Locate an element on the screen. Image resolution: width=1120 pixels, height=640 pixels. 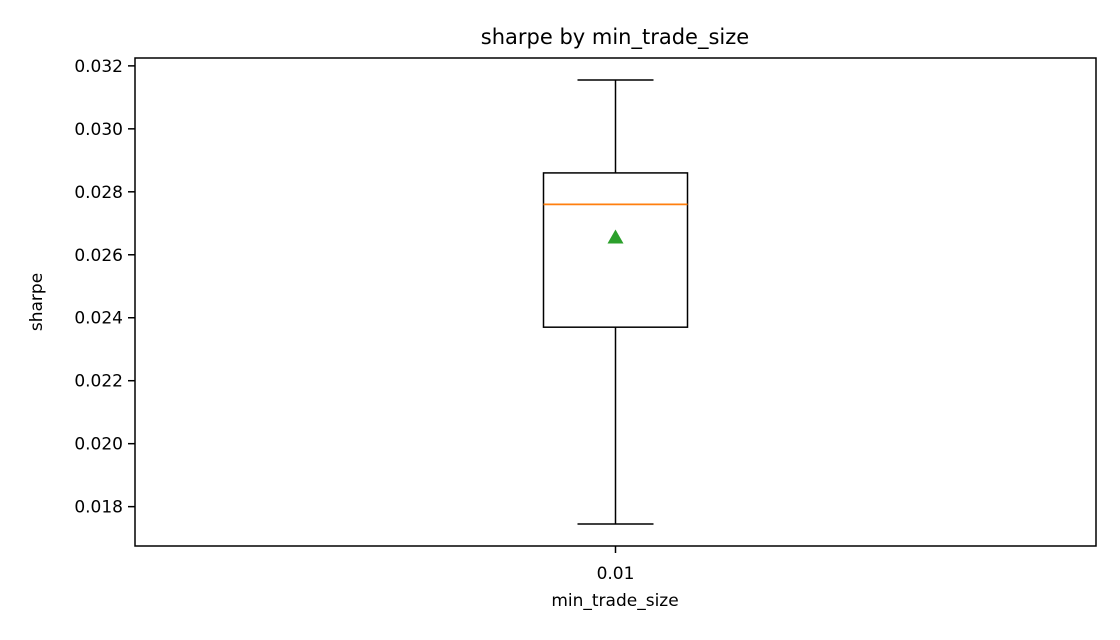
y-tick-label: 0.024 is located at coordinates (98, 319).